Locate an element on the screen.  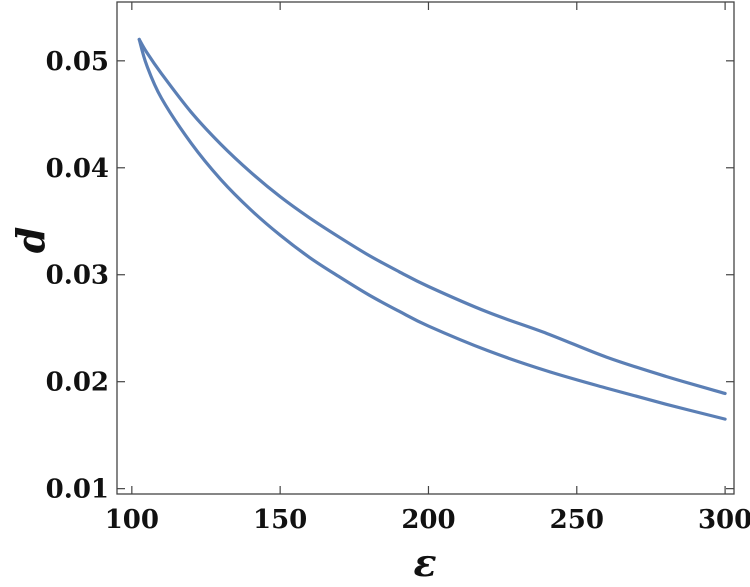
x-tick-label: 300 is located at coordinates (724, 520).